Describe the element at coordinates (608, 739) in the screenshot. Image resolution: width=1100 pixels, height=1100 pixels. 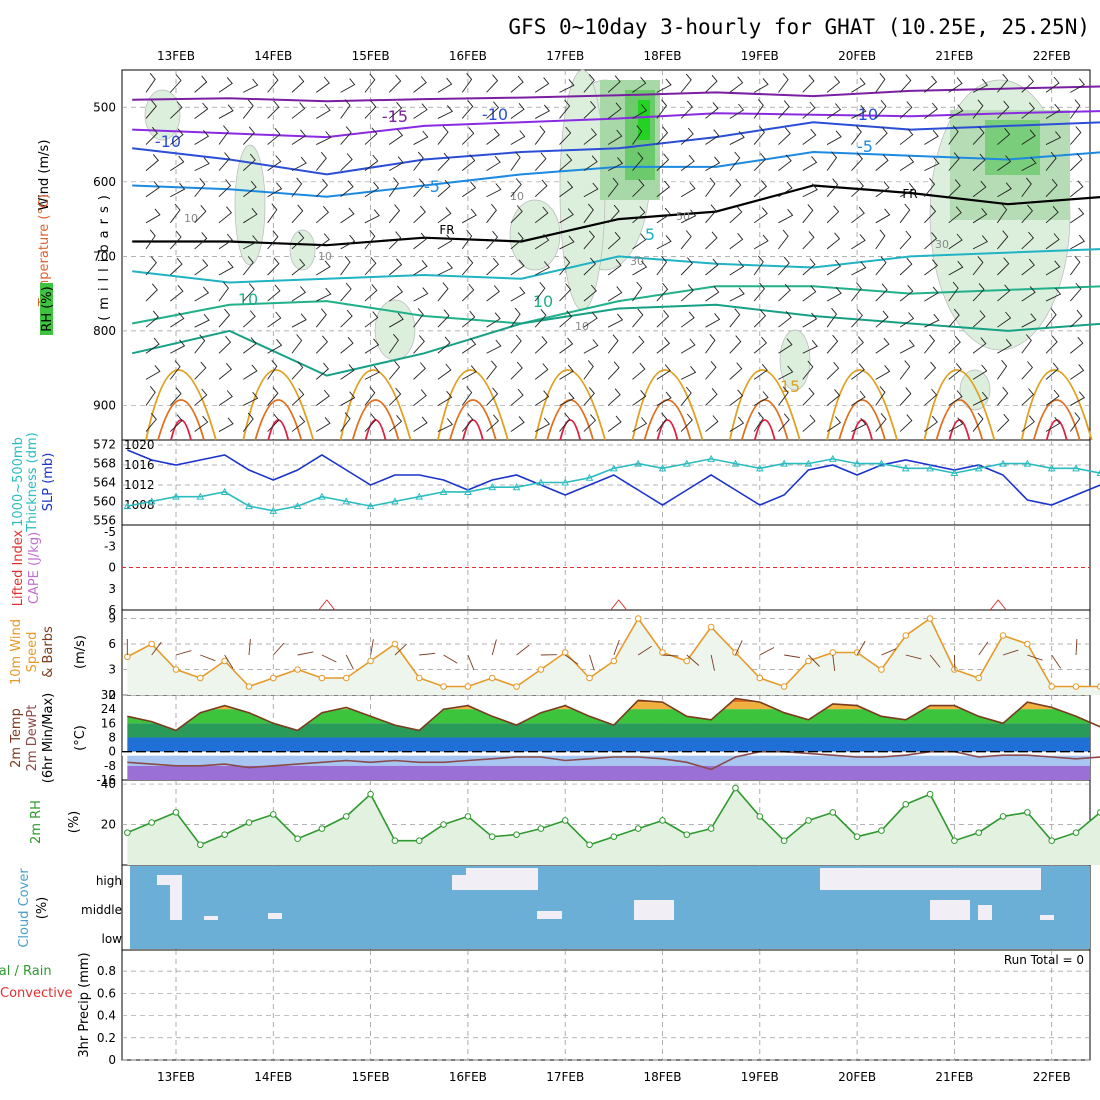
I see `temp-bands` at that location.